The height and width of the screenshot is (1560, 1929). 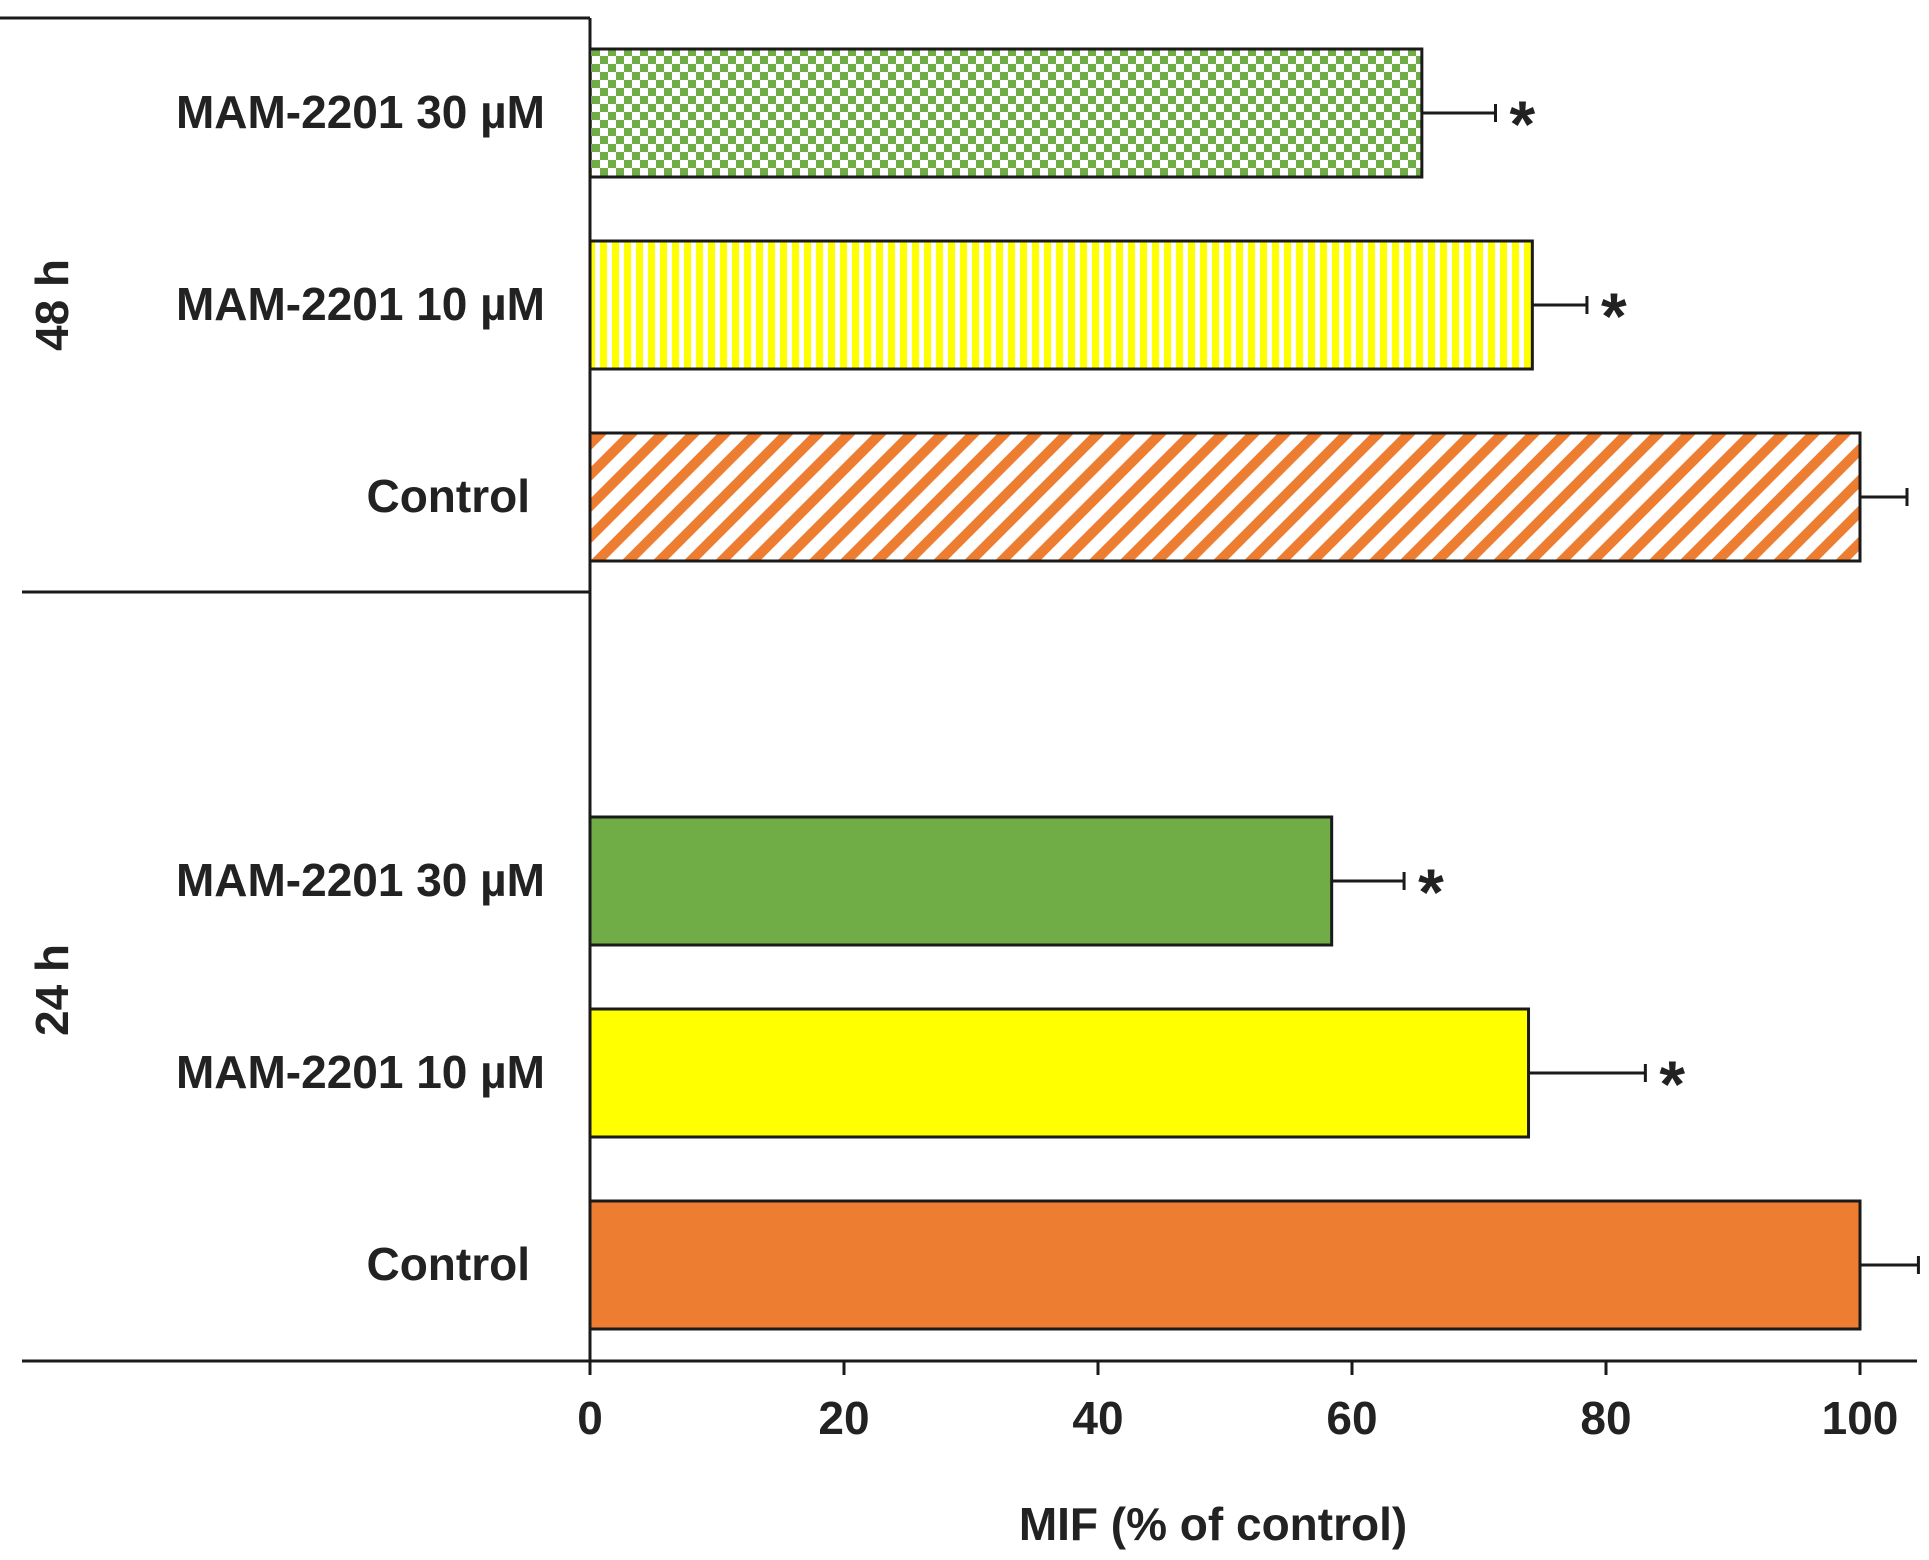 What do you see at coordinates (590, 1418) in the screenshot?
I see `x-tick-label-0: 0` at bounding box center [590, 1418].